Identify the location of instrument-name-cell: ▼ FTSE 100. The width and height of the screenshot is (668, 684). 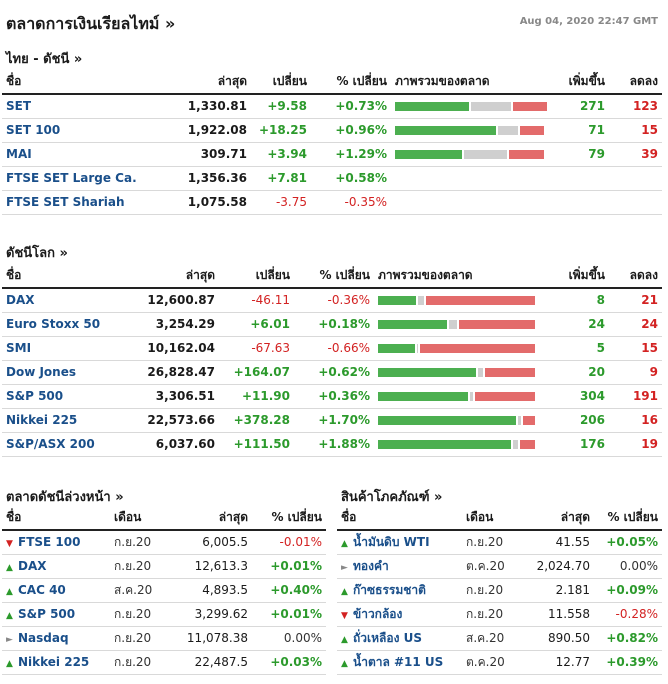
(56, 542).